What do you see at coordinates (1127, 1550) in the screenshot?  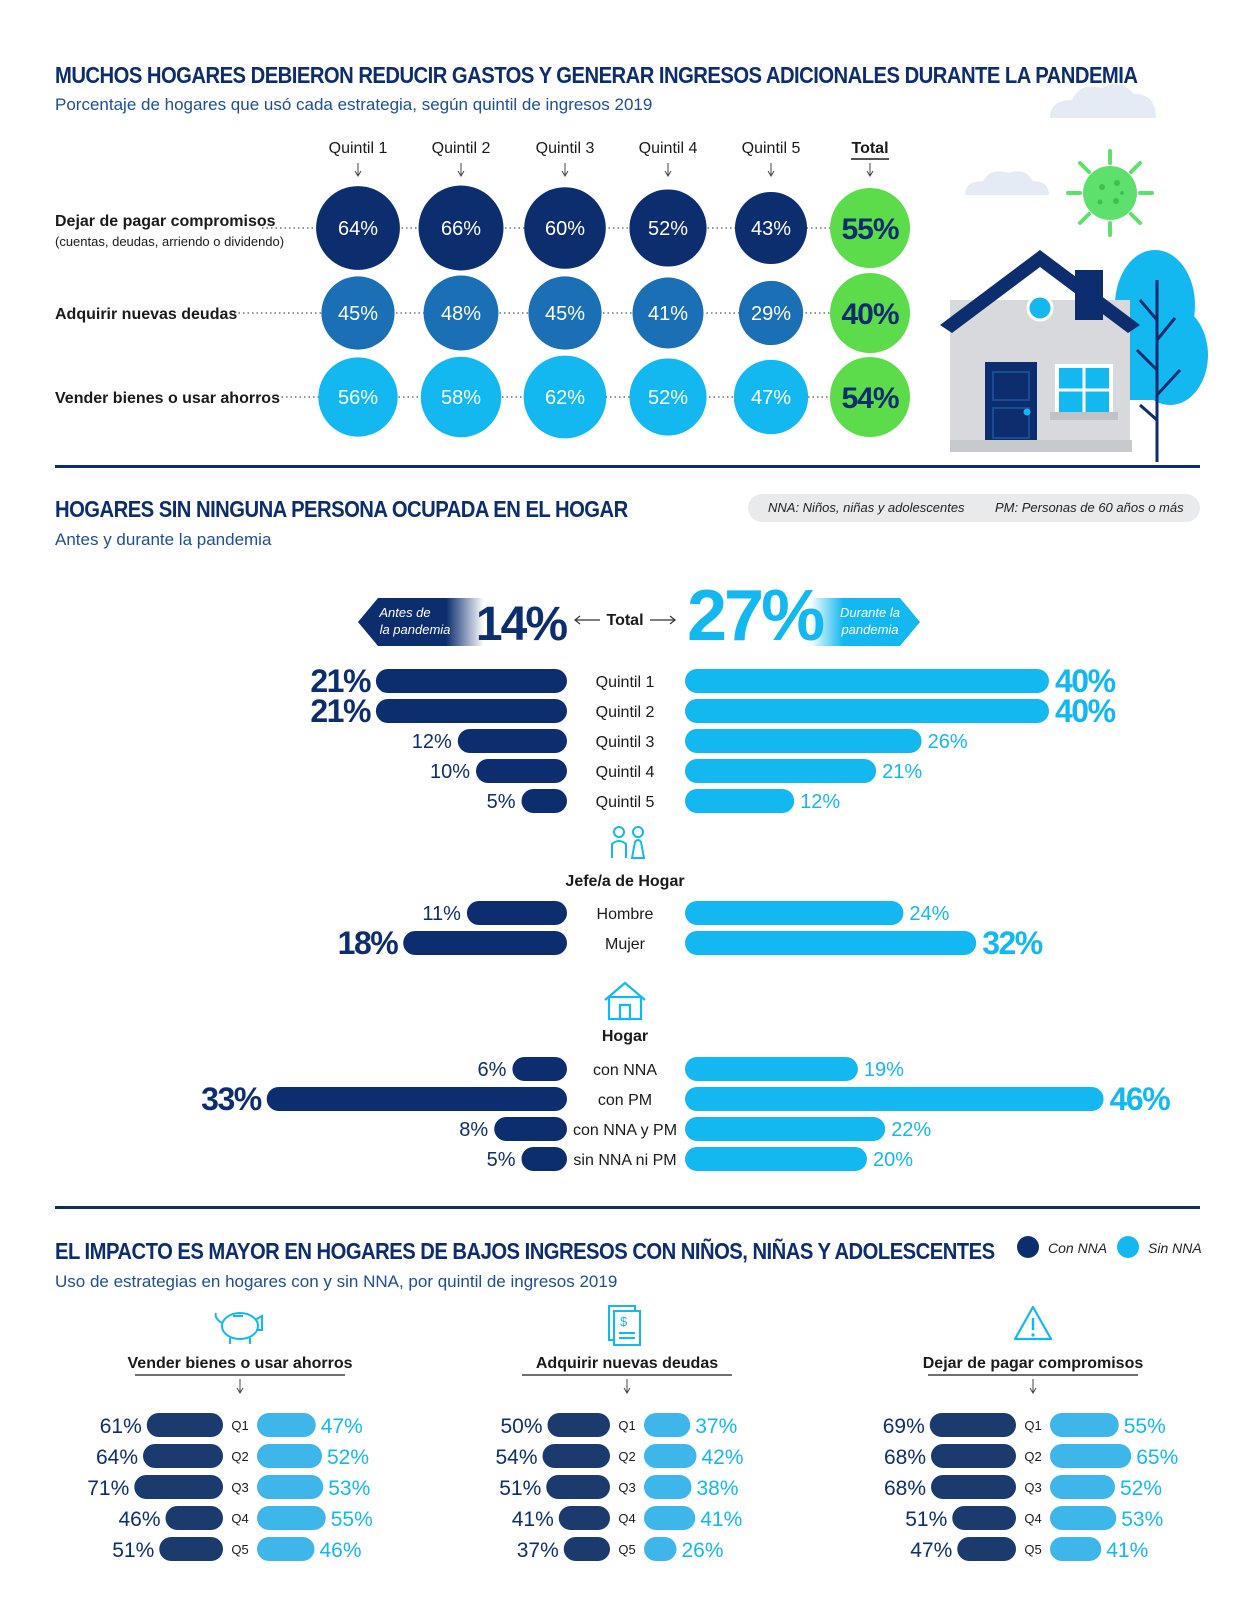 I see `value-sin-label: 41%` at bounding box center [1127, 1550].